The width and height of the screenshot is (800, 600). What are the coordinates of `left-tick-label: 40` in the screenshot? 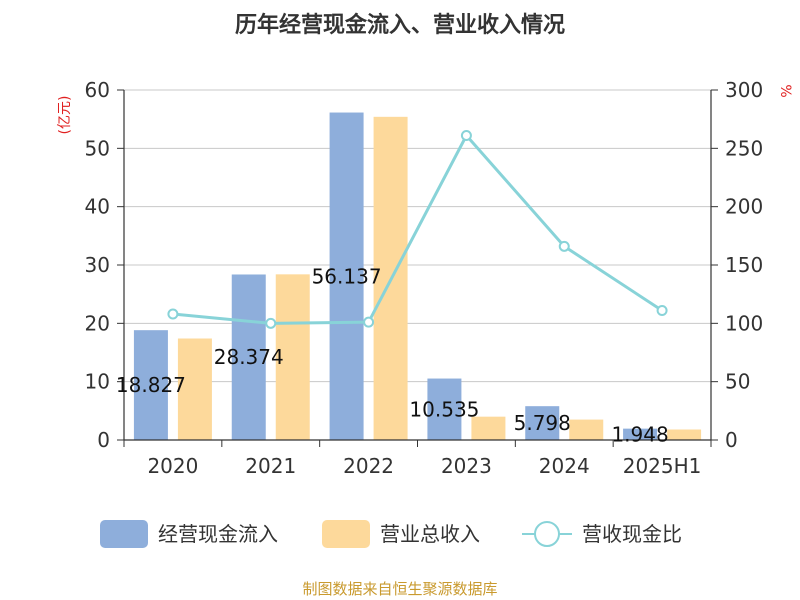 It's located at (97, 207).